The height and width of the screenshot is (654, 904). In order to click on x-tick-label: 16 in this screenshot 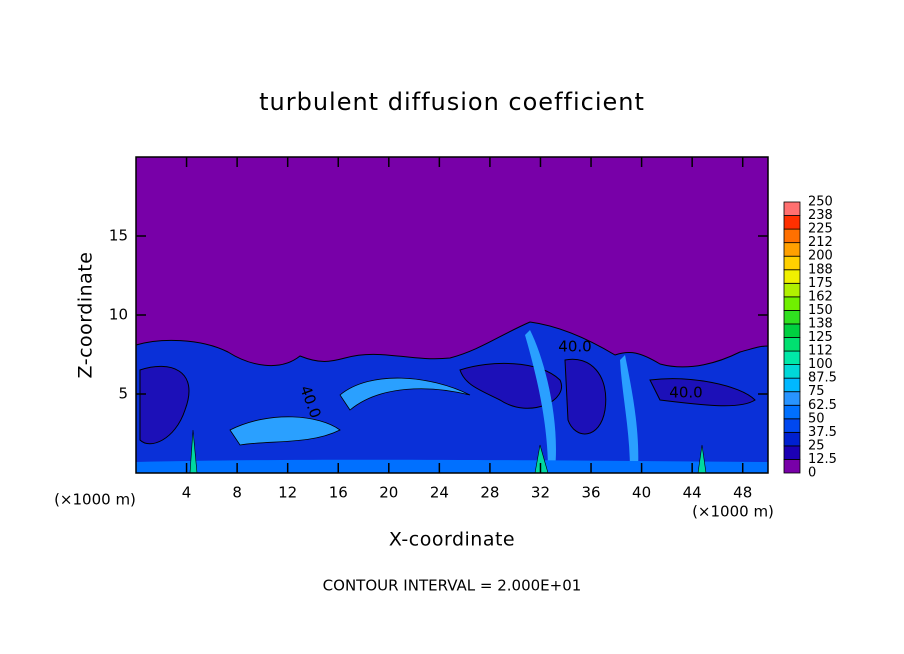, I will do `click(338, 493)`.